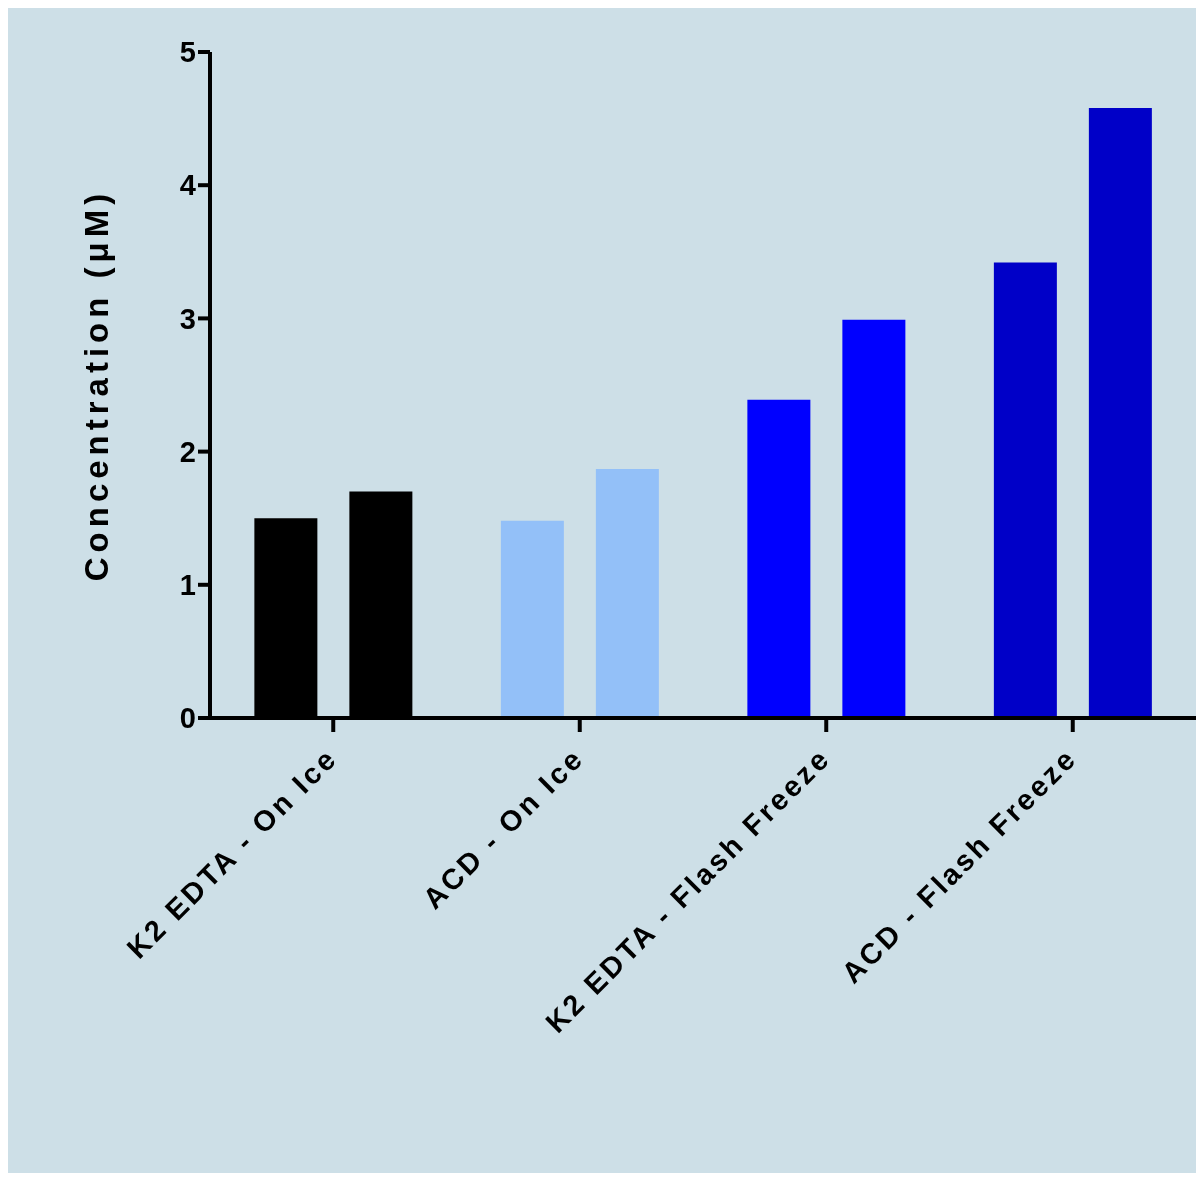  What do you see at coordinates (187, 52) in the screenshot?
I see `y-tick-label: 5` at bounding box center [187, 52].